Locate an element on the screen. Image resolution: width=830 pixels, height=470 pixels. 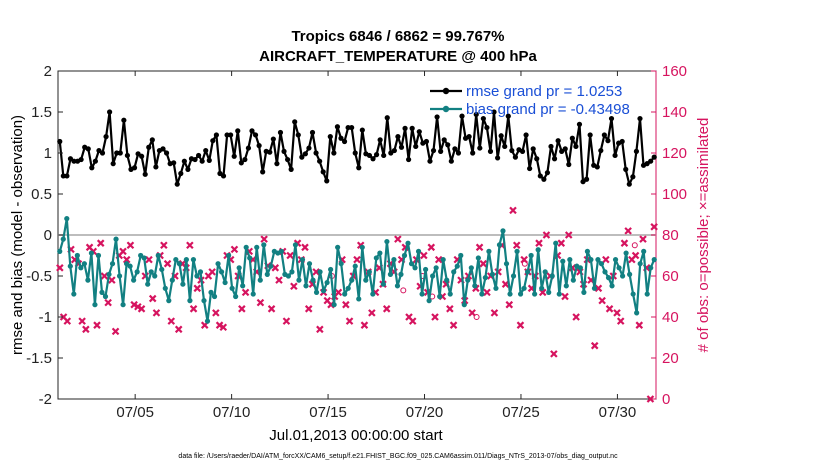
x-axis-label: Jul.01,2013 00:00:00 start is located at coordinates (356, 435).